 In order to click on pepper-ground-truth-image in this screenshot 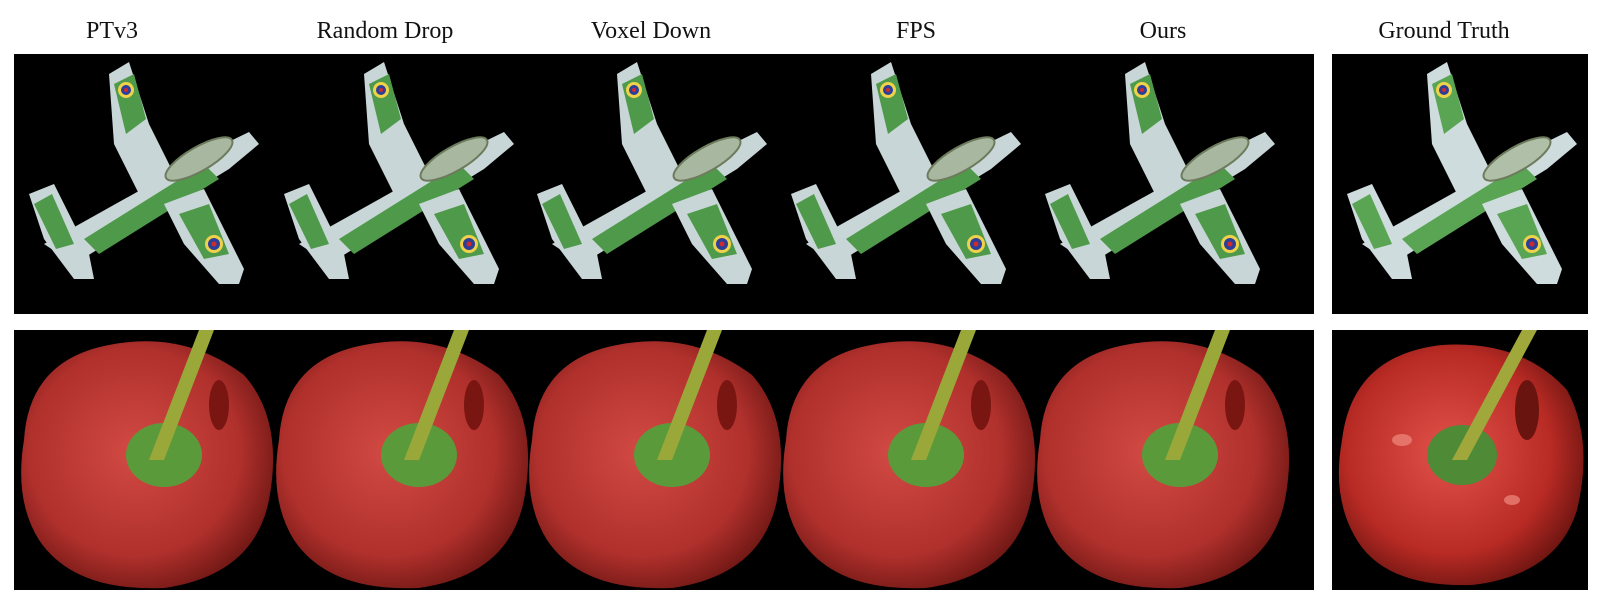, I will do `click(1461, 458)`.